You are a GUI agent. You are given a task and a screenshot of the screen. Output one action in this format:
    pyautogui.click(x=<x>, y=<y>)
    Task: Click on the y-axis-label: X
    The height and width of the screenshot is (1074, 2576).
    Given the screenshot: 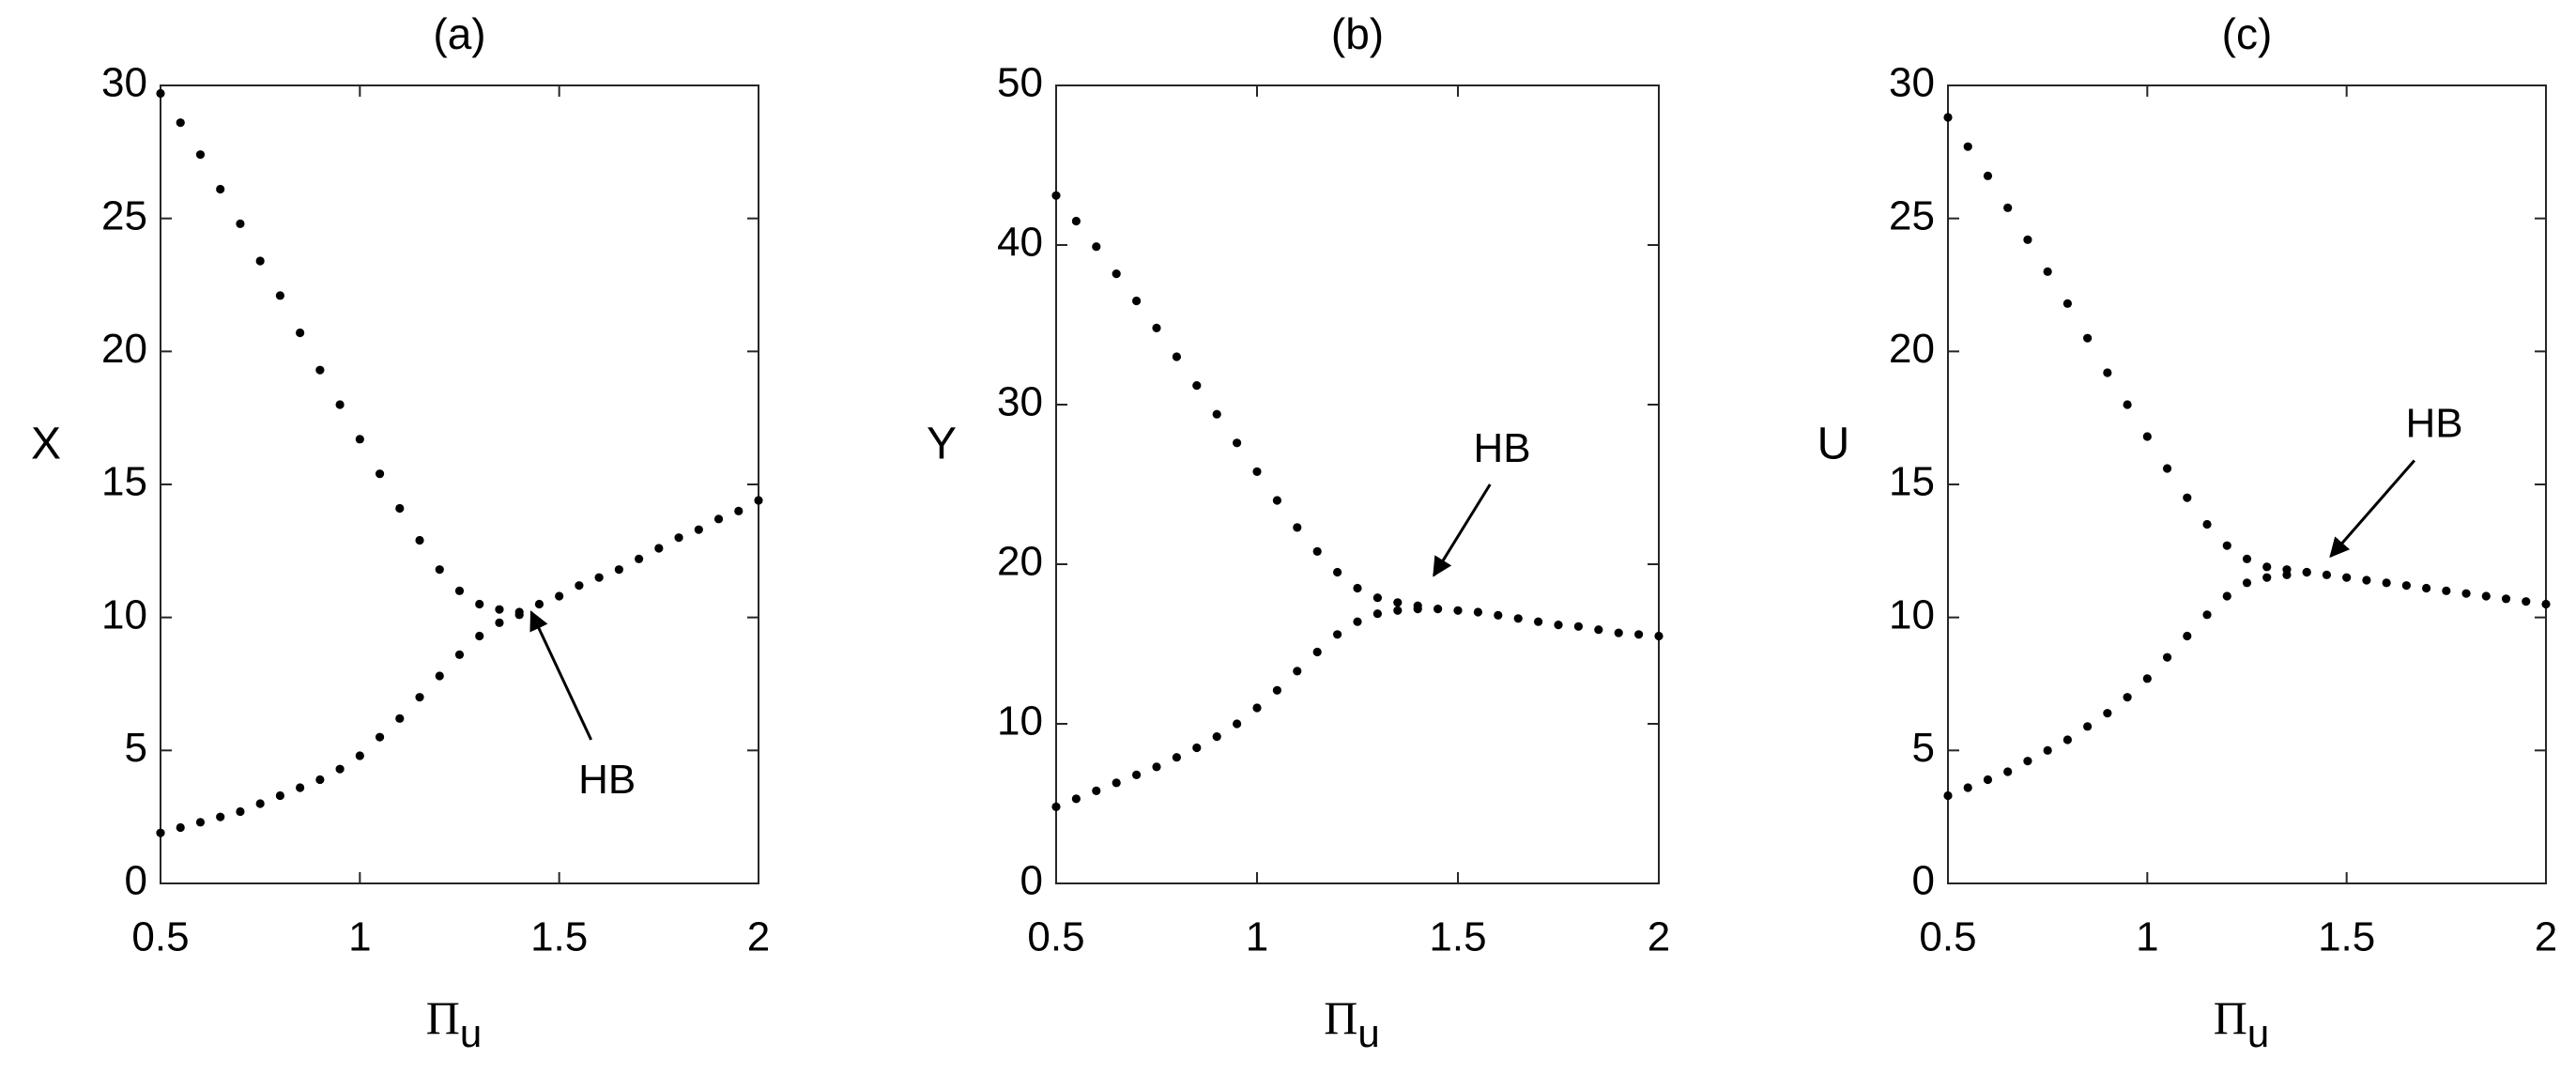 What is the action you would take?
    pyautogui.click(x=46, y=444)
    